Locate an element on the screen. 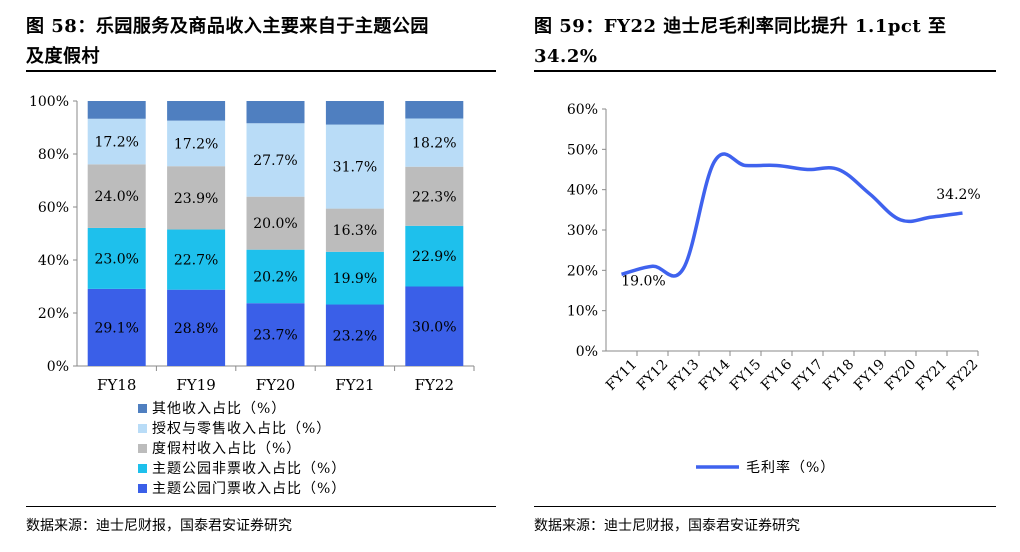 The height and width of the screenshot is (552, 1020). bar-data-label: 29.1% is located at coordinates (116, 328).